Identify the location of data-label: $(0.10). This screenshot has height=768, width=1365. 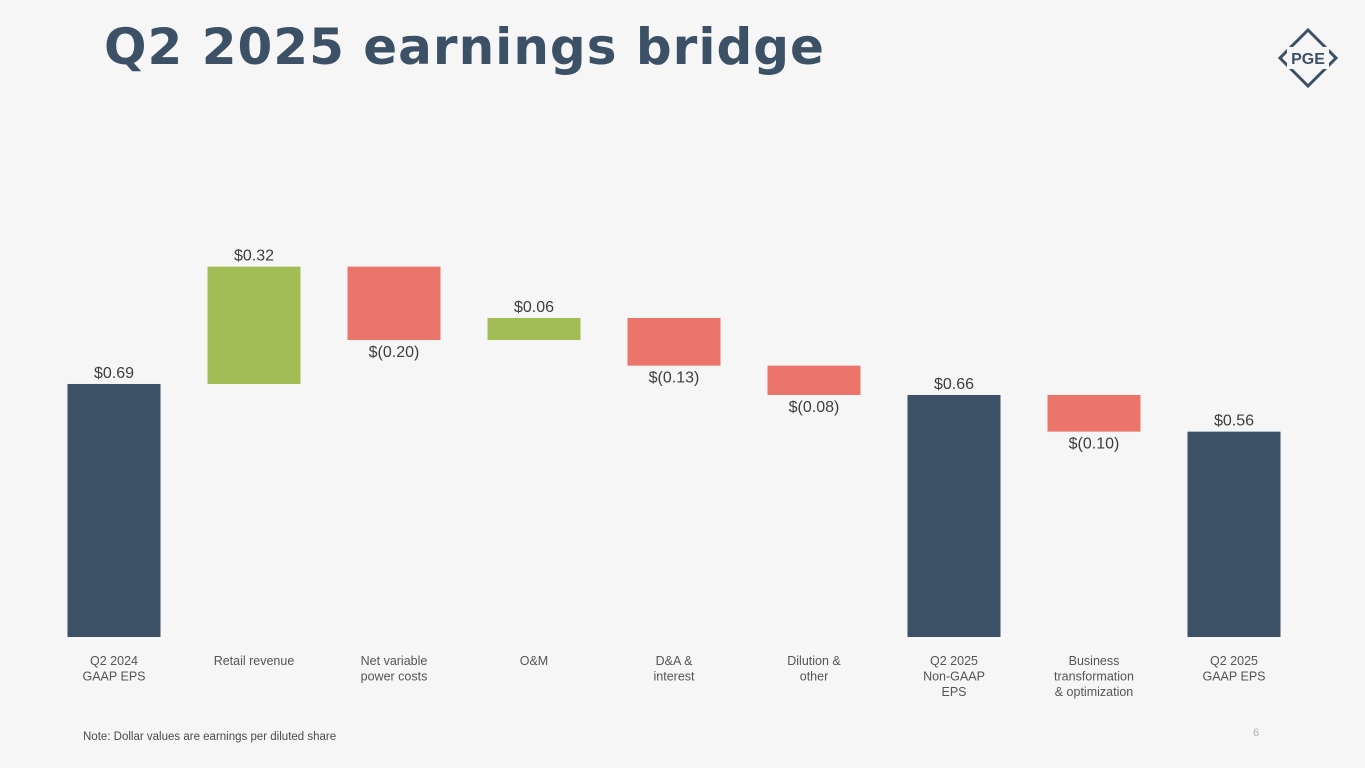
(1094, 444).